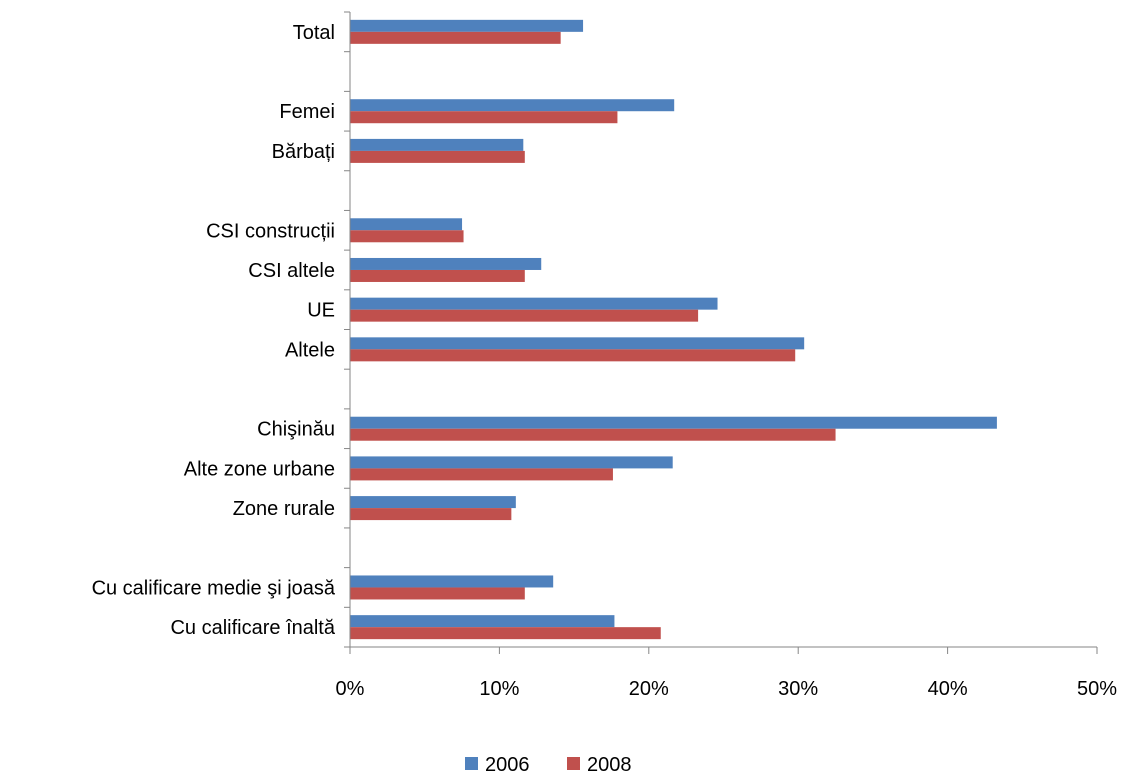 This screenshot has width=1126, height=778. Describe the element at coordinates (321, 311) in the screenshot. I see `category-label: UE` at that location.